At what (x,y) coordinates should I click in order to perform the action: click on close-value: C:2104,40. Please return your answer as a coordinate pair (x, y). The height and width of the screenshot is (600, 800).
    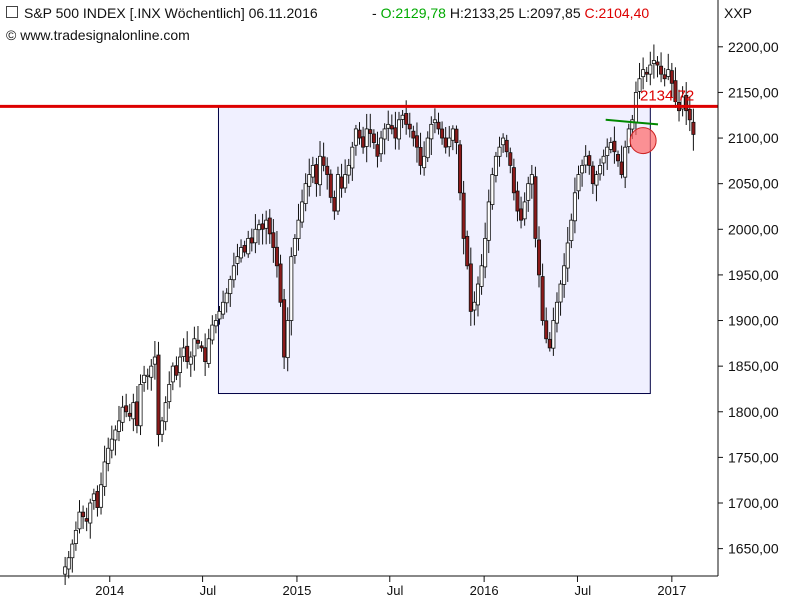
    Looking at the image, I should click on (617, 13).